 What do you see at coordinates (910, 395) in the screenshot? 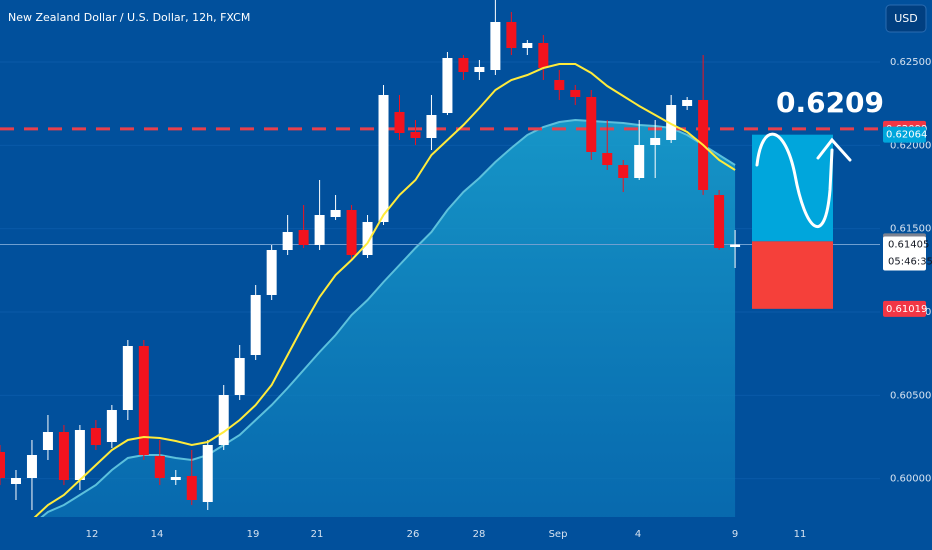
I see `y-tick-label: 0.60500` at bounding box center [910, 395].